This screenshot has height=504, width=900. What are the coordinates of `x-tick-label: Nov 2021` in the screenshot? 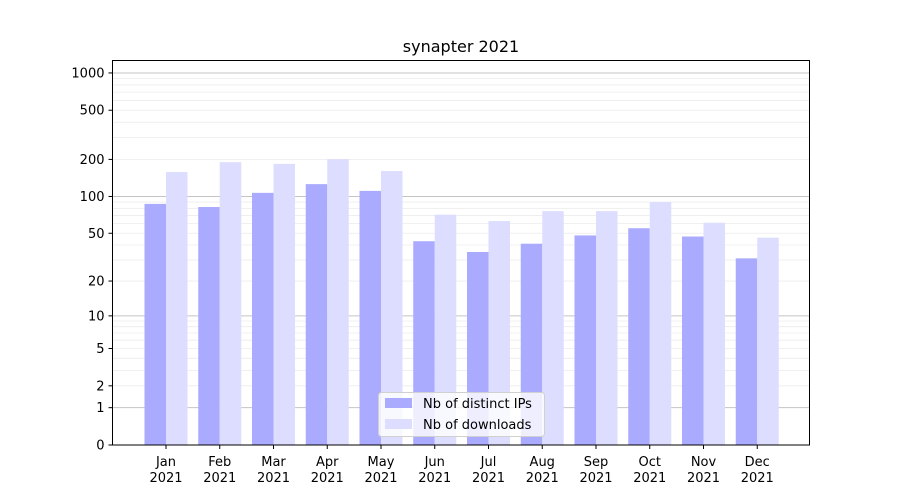 It's located at (703, 470).